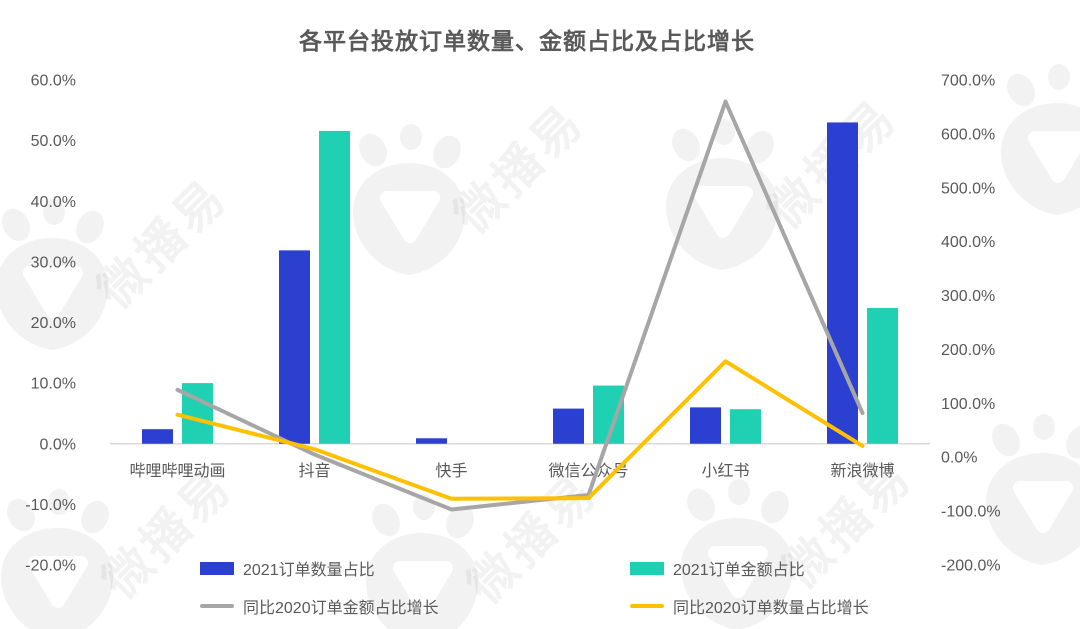 This screenshot has width=1080, height=629. I want to click on left-axis-tick: 20.0%, so click(53, 323).